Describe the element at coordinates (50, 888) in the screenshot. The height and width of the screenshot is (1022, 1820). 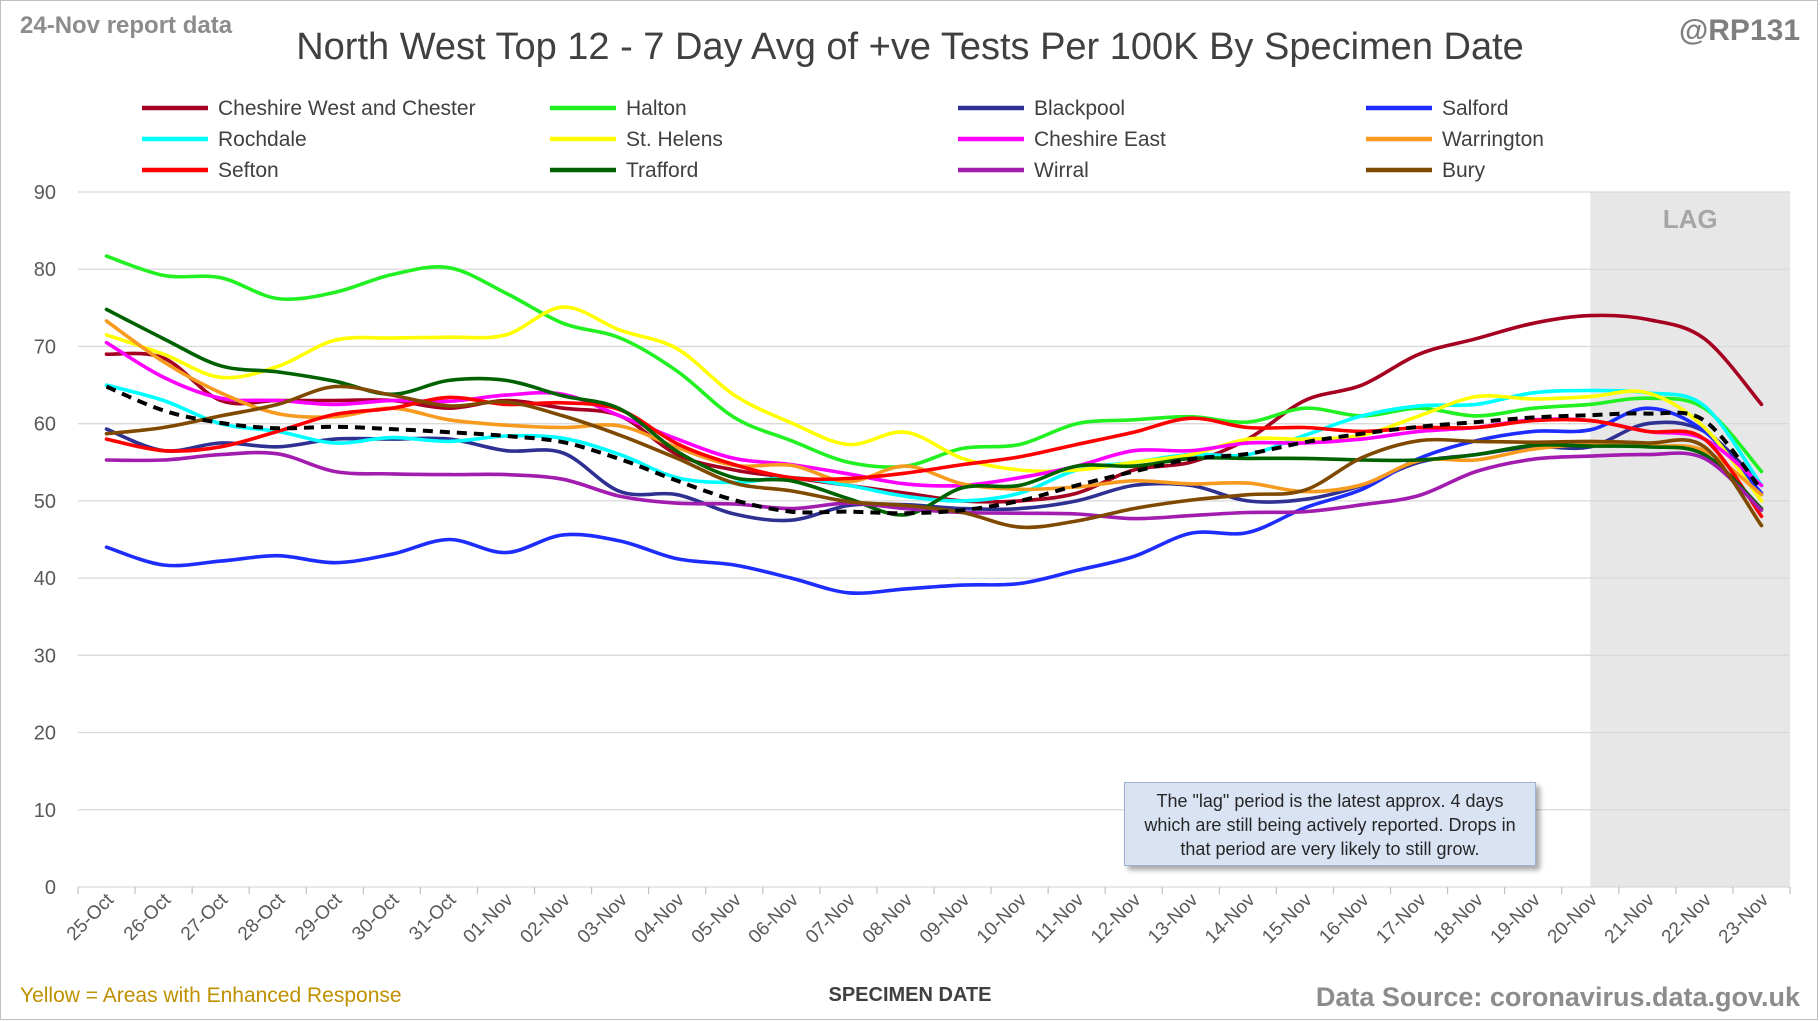
I see `y-tick-label: 0` at that location.